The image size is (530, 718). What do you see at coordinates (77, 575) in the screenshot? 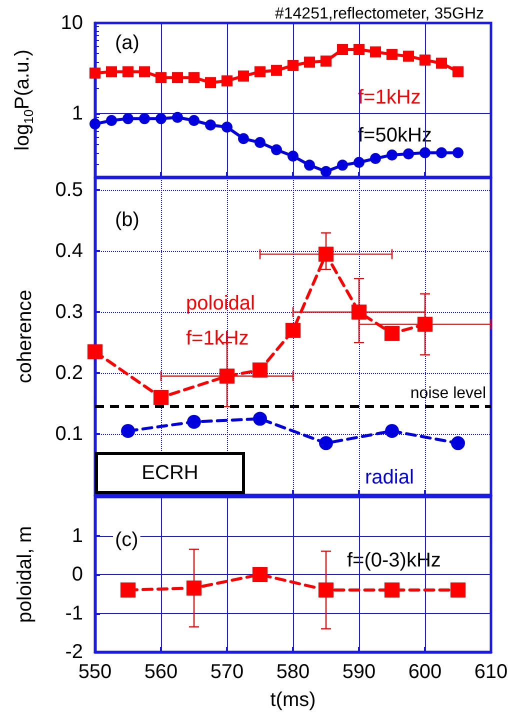
I see `y-tick-label: 0` at bounding box center [77, 575].